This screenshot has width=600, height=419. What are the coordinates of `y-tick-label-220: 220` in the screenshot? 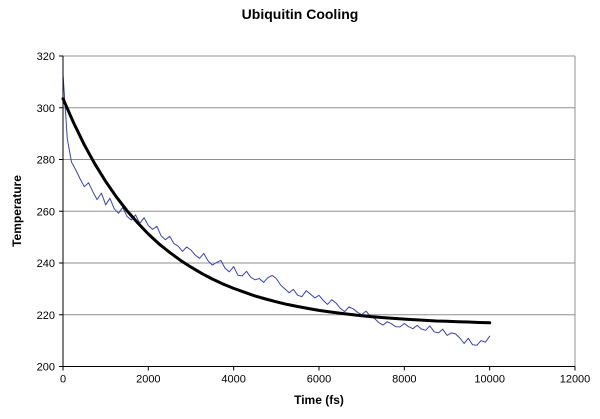 It's located at (46, 316).